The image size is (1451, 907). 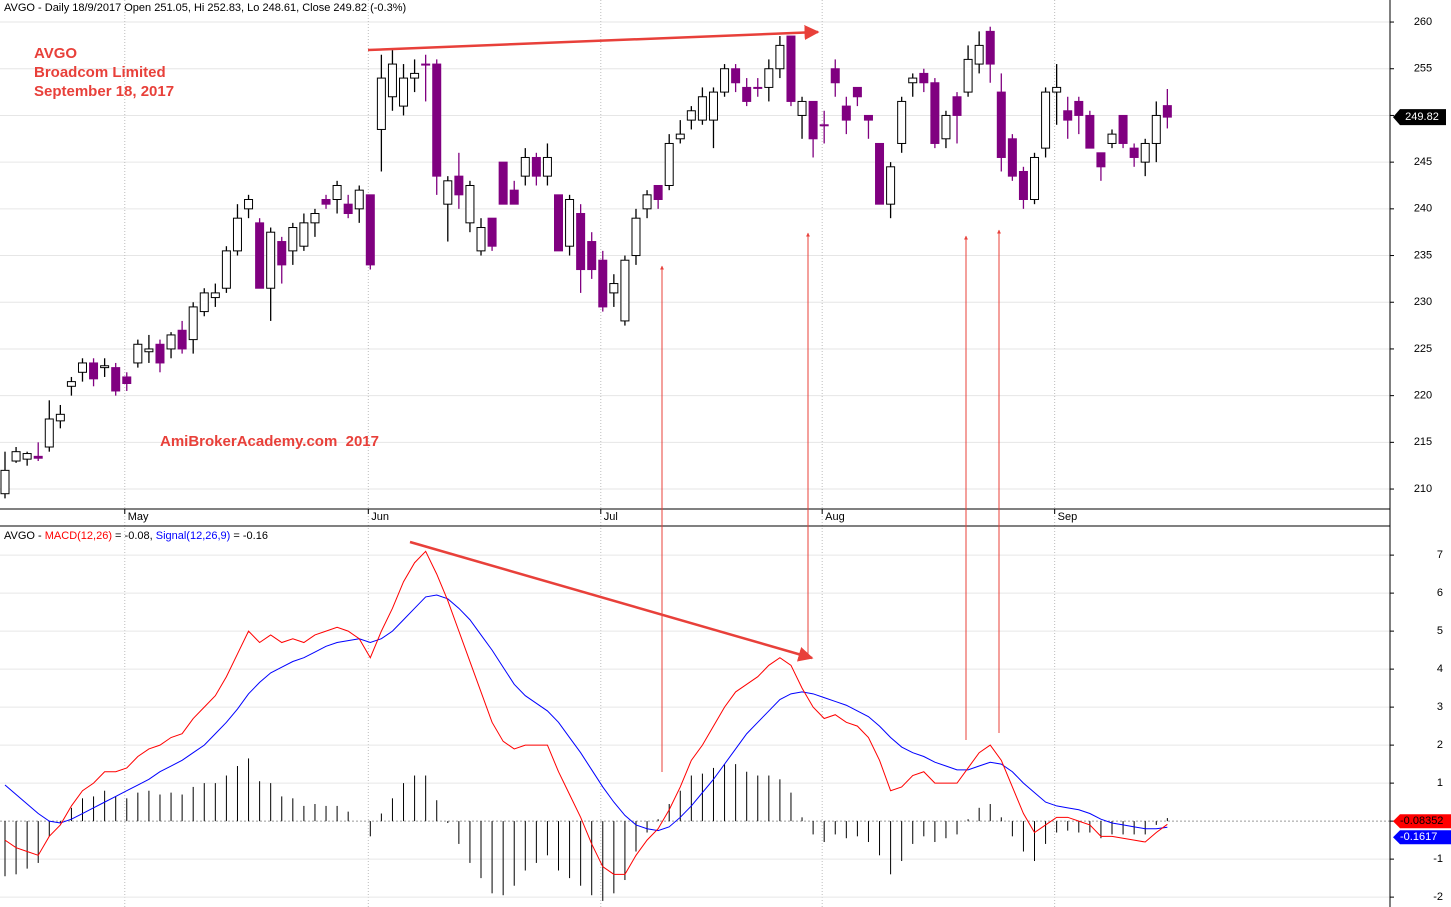 What do you see at coordinates (1438, 859) in the screenshot?
I see `y-tick-label: -1` at bounding box center [1438, 859].